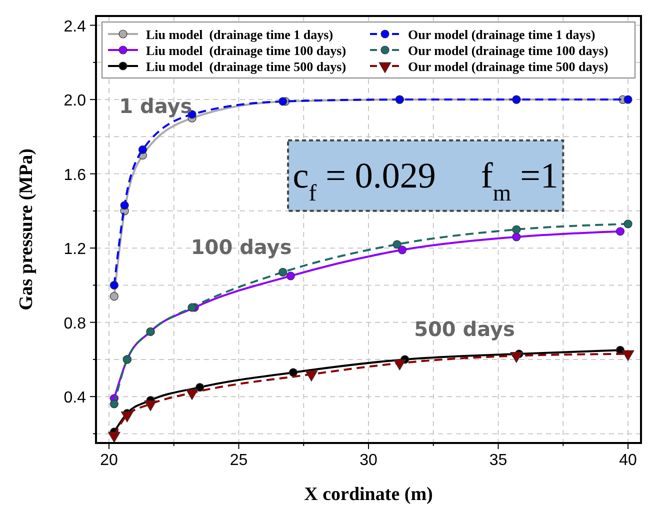 Image resolution: width=652 pixels, height=514 pixels. Describe the element at coordinates (368, 494) in the screenshot. I see `x-axis-title: X cordinate (m)` at that location.